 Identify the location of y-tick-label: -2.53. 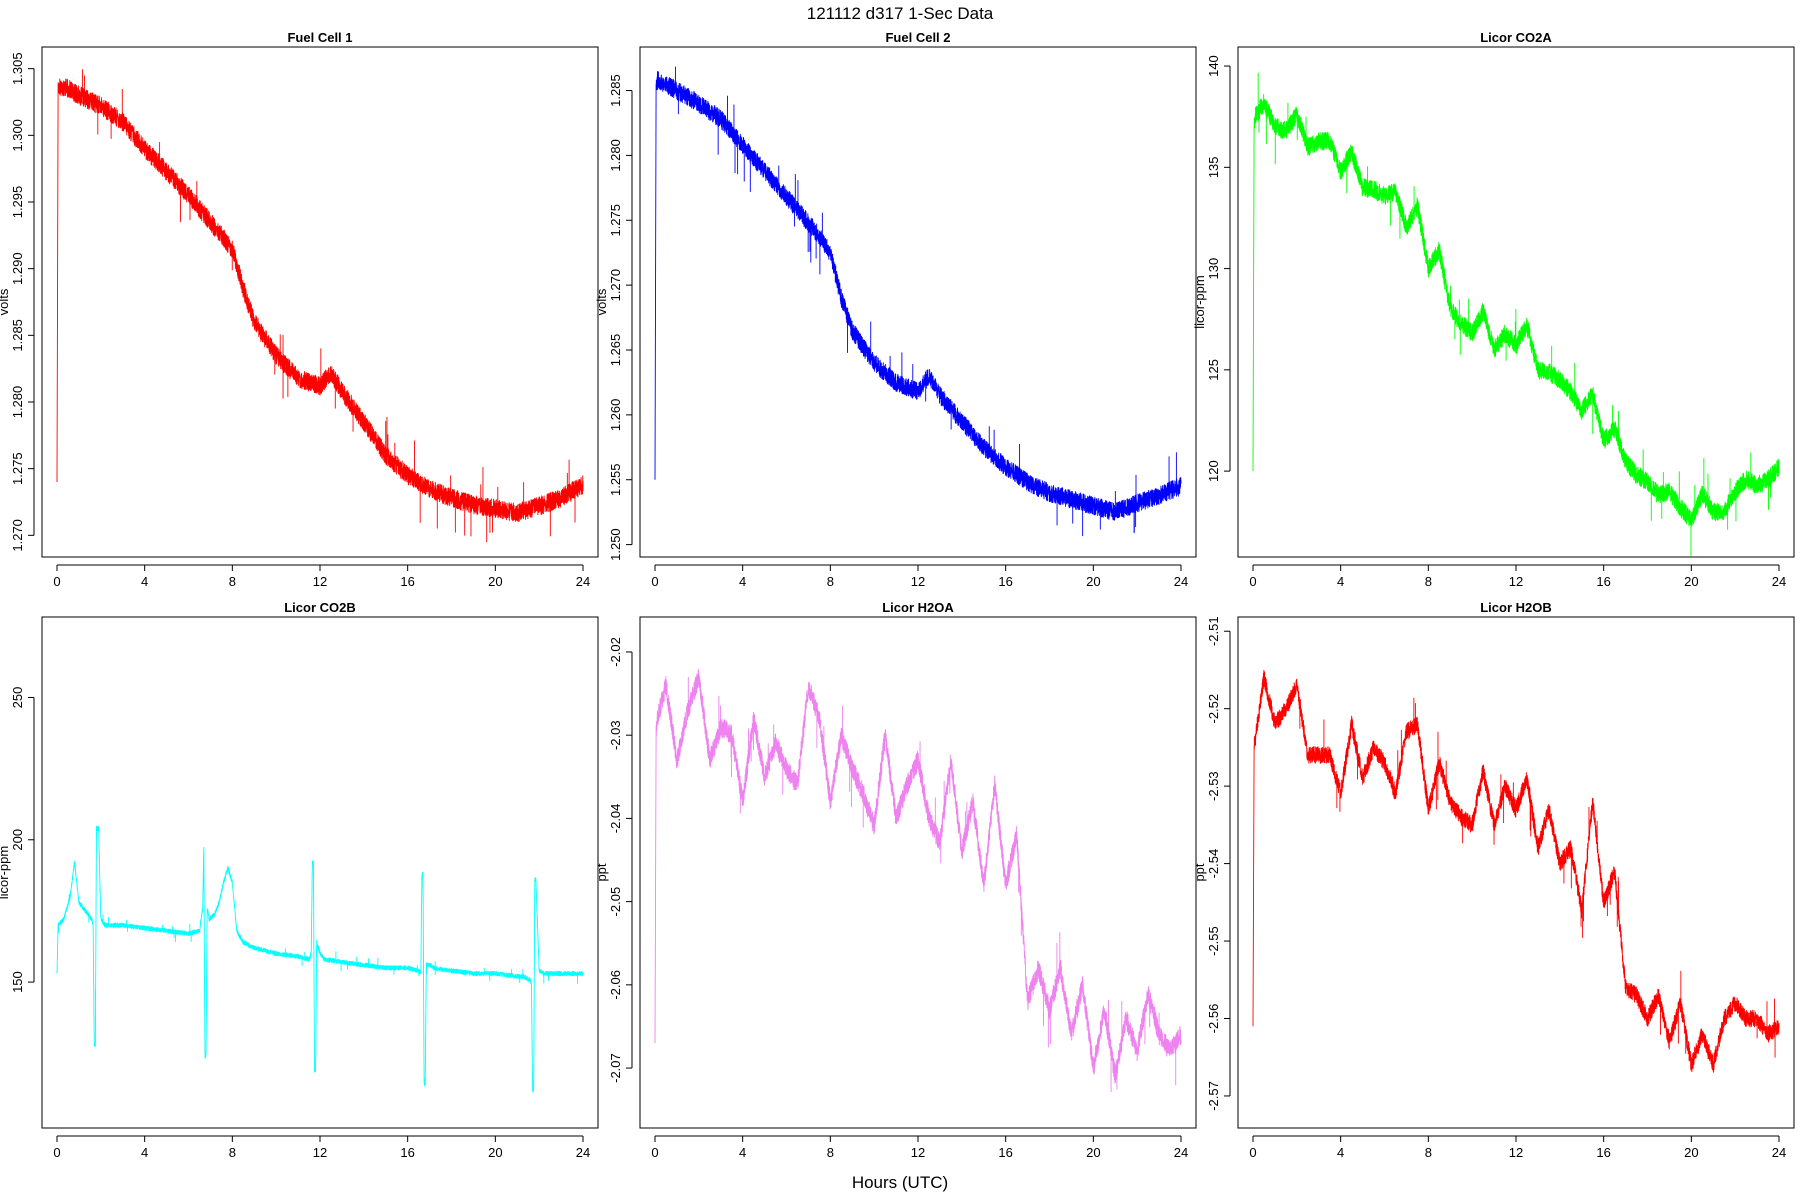
(1213, 786).